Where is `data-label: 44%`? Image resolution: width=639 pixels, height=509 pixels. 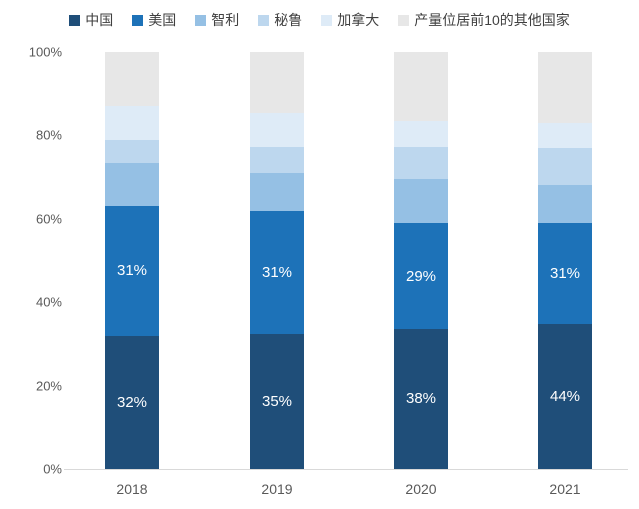 data-label: 44% is located at coordinates (565, 396).